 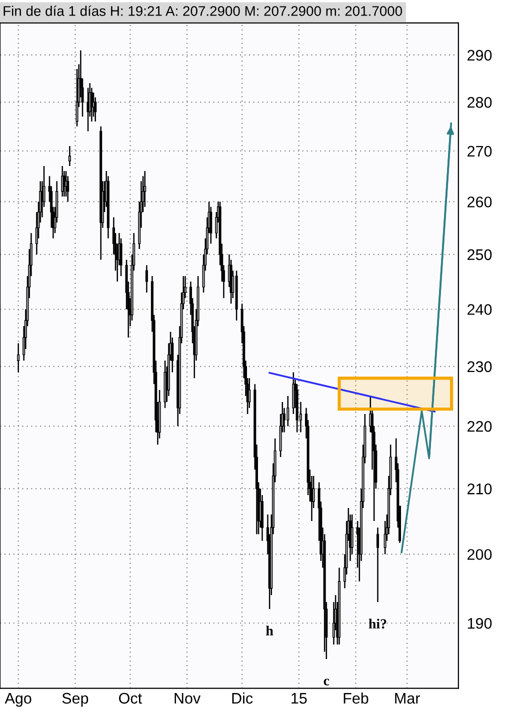 What do you see at coordinates (480, 55) in the screenshot?
I see `y-tick-label: 290` at bounding box center [480, 55].